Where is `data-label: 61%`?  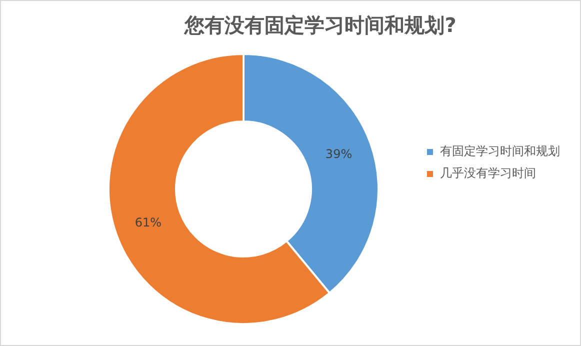
data-label: 61% is located at coordinates (148, 222).